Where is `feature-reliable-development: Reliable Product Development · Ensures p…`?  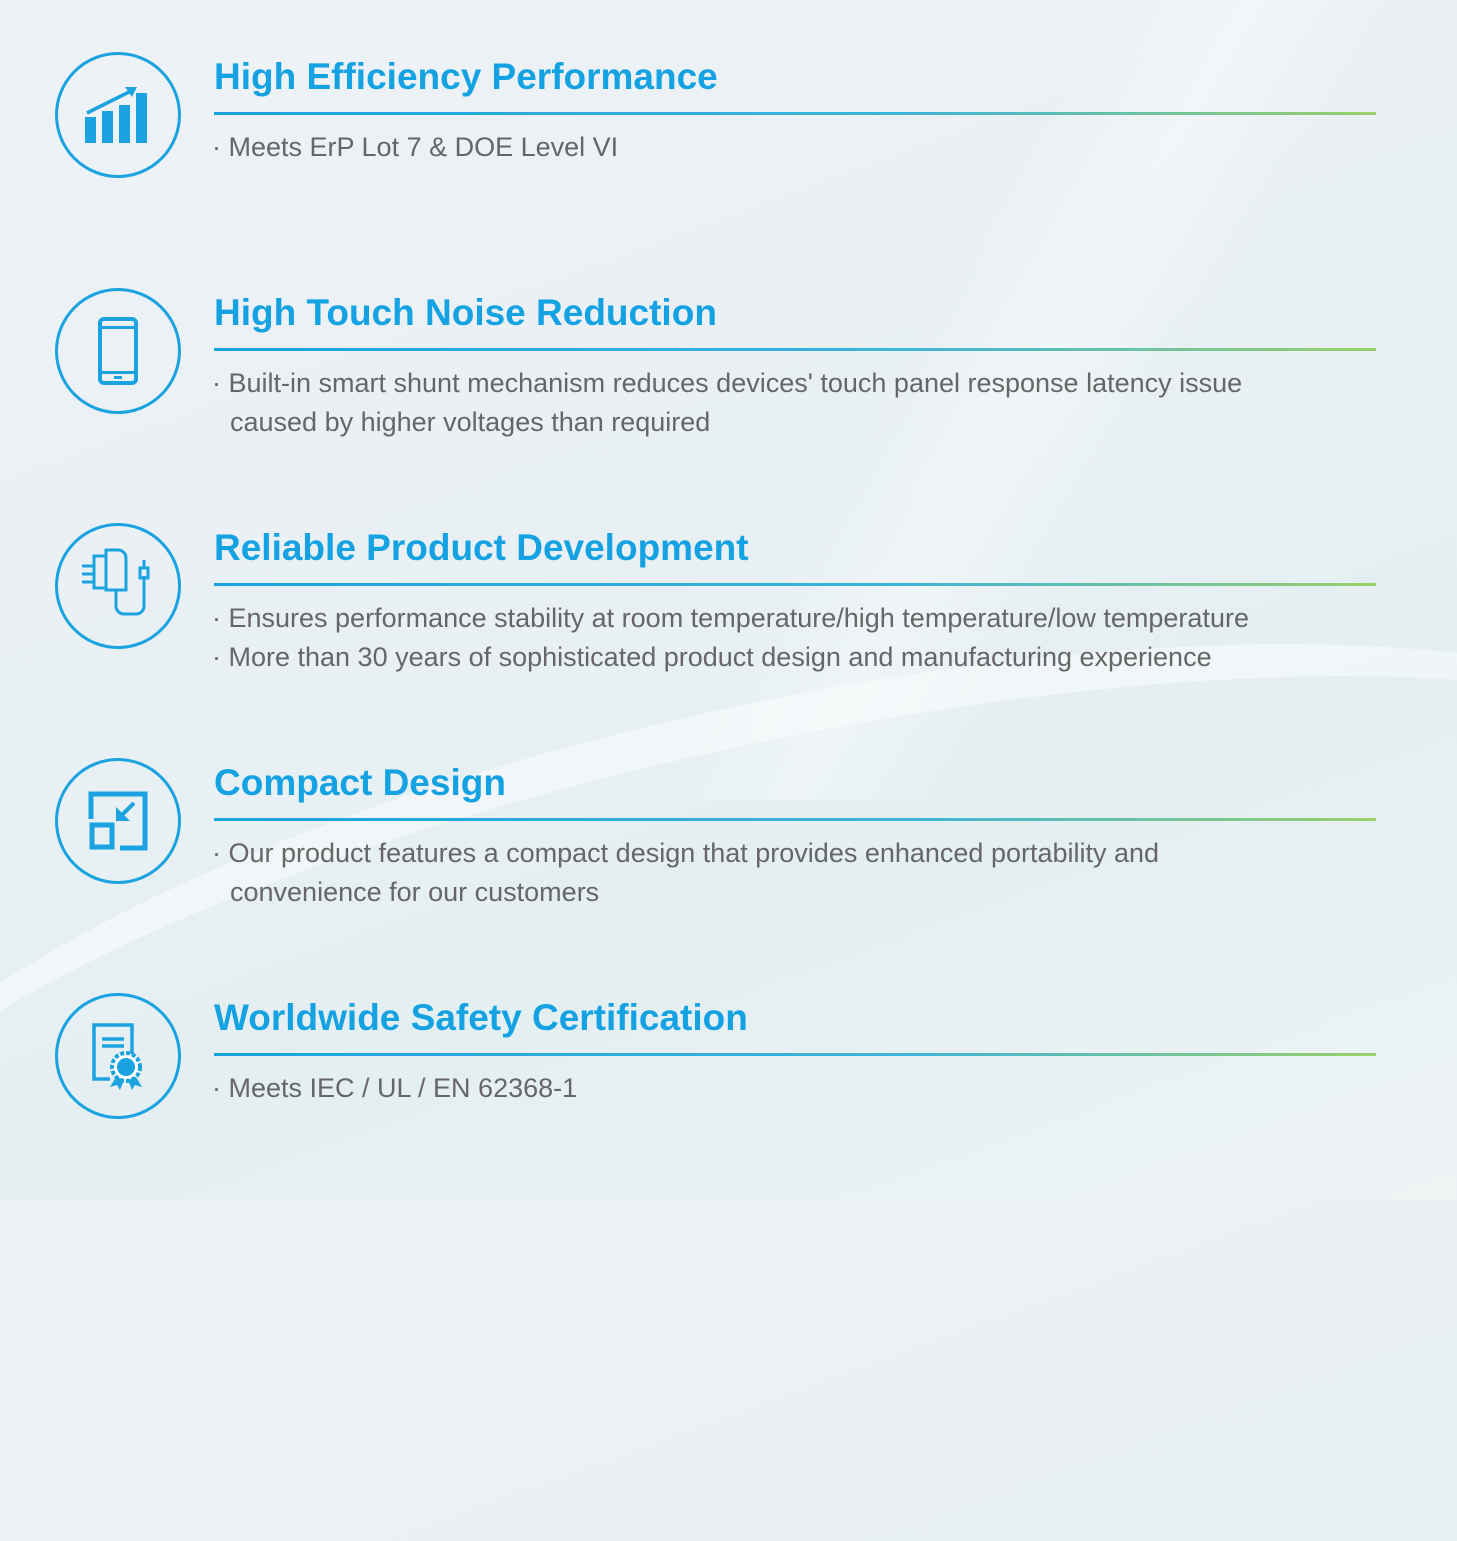 feature-reliable-development: Reliable Product Development · Ensures p… is located at coordinates (728, 628).